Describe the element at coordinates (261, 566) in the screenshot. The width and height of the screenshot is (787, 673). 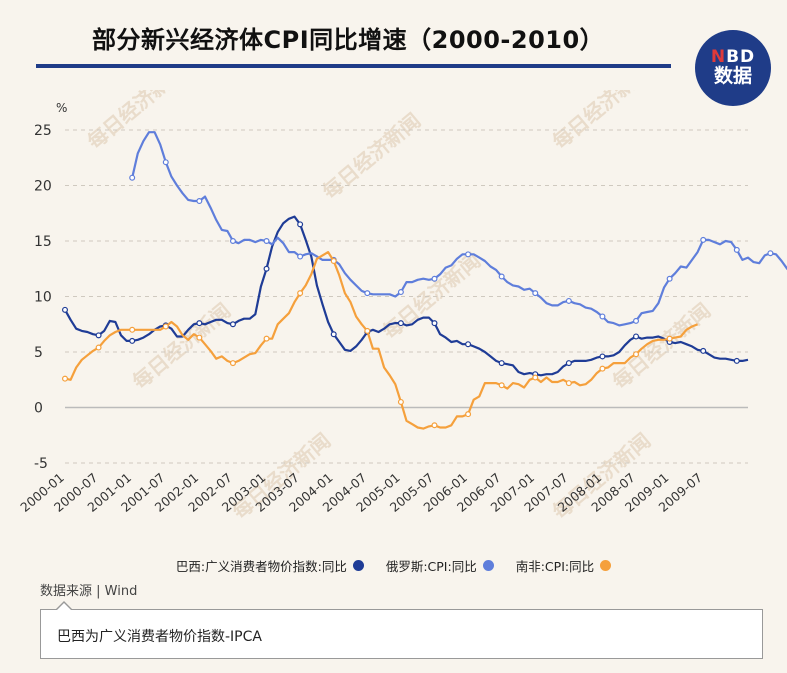
I see `legend-label-brazil: 巴西:广义消费者物价指数:同比` at that location.